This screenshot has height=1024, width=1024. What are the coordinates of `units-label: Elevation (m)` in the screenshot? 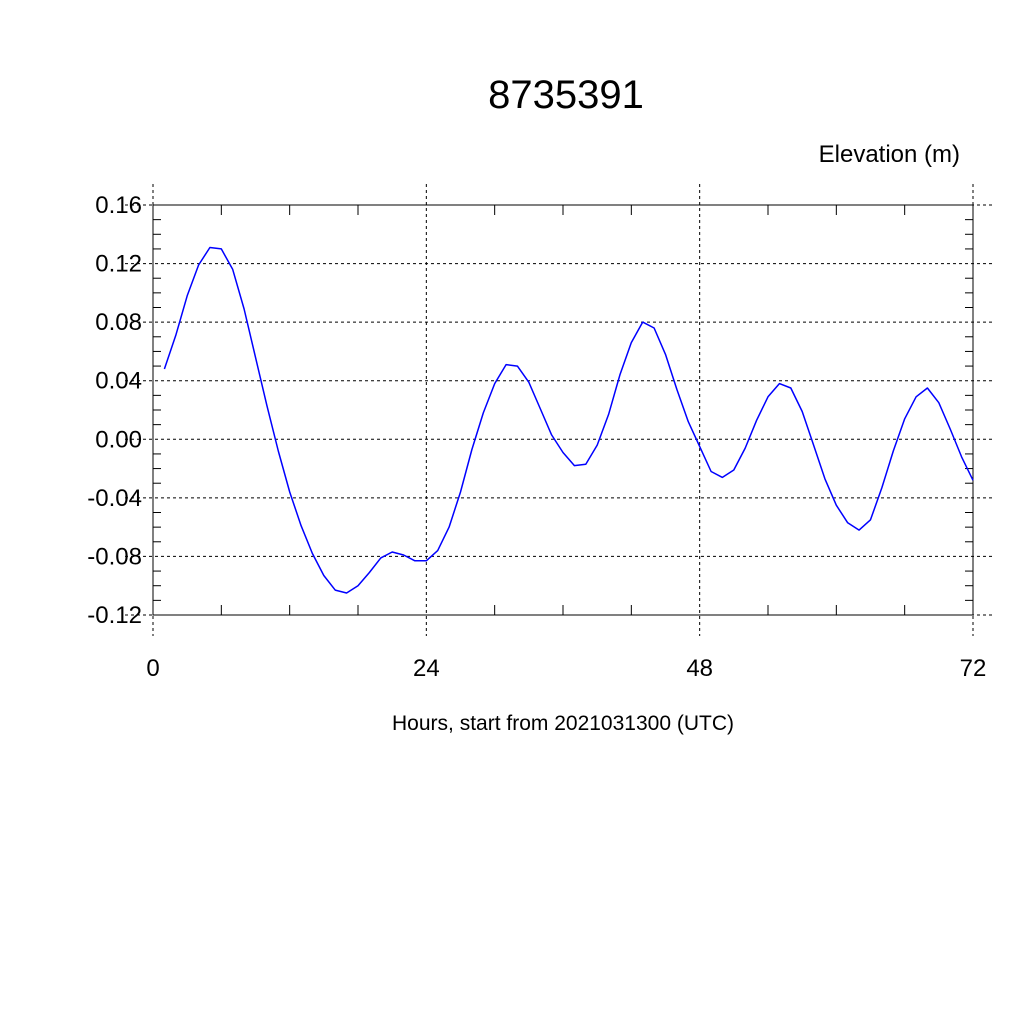 It's located at (889, 154).